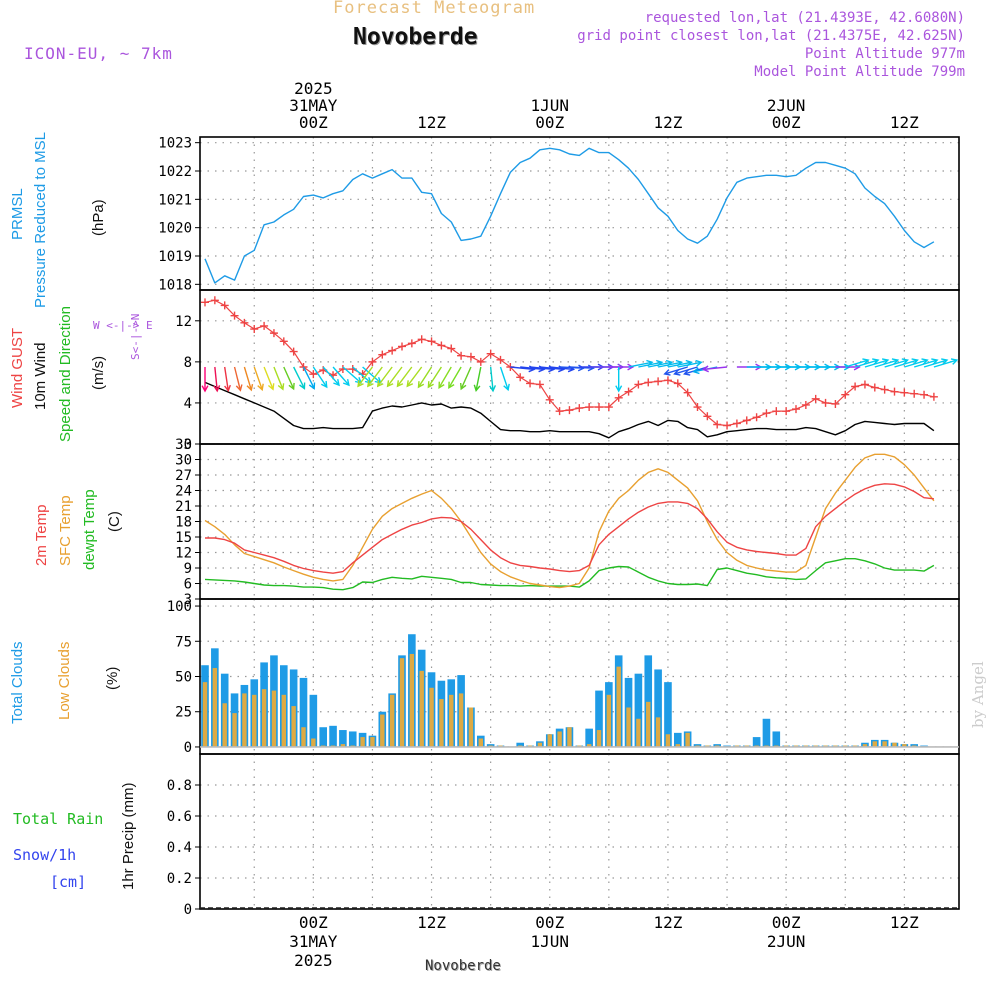 This screenshot has height=1000, width=1000. I want to click on y-tick-label: 0.2, so click(179, 879).